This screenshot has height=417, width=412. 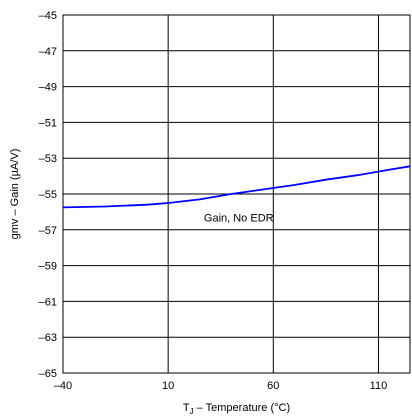 What do you see at coordinates (379, 386) in the screenshot?
I see `x-tick-label-3: 110` at bounding box center [379, 386].